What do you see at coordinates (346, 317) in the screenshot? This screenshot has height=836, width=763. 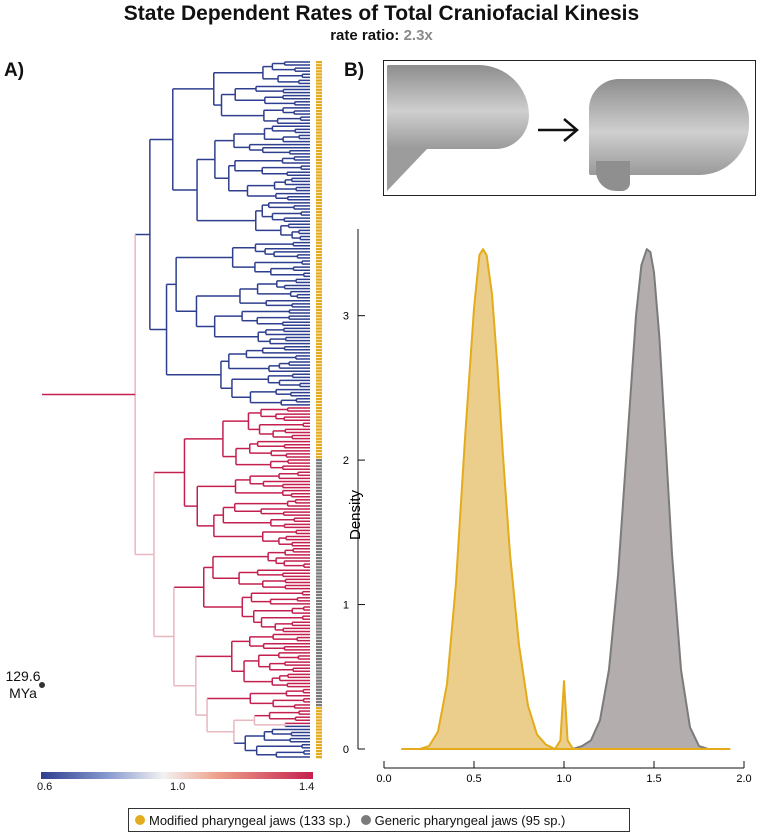 I see `y-tick-label: 3` at bounding box center [346, 317].